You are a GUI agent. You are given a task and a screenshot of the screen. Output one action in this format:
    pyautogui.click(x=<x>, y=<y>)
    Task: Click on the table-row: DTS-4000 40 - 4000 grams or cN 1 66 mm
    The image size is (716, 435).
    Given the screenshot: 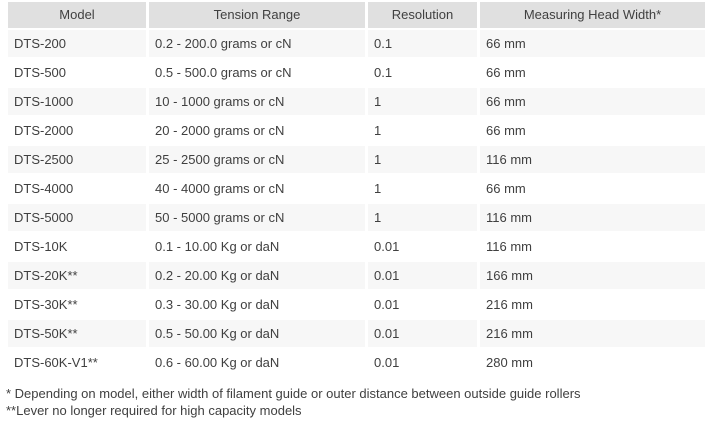 What is the action you would take?
    pyautogui.click(x=356, y=188)
    